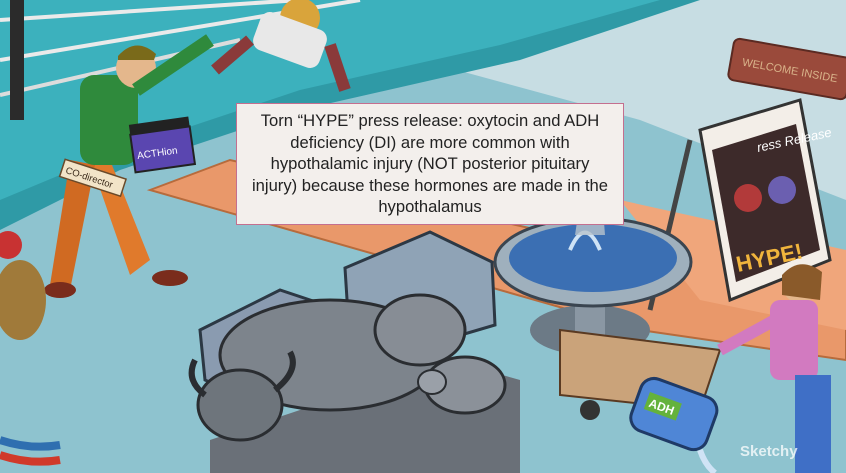 This screenshot has width=846, height=473. What do you see at coordinates (707, 461) in the screenshot?
I see `water-spill` at bounding box center [707, 461].